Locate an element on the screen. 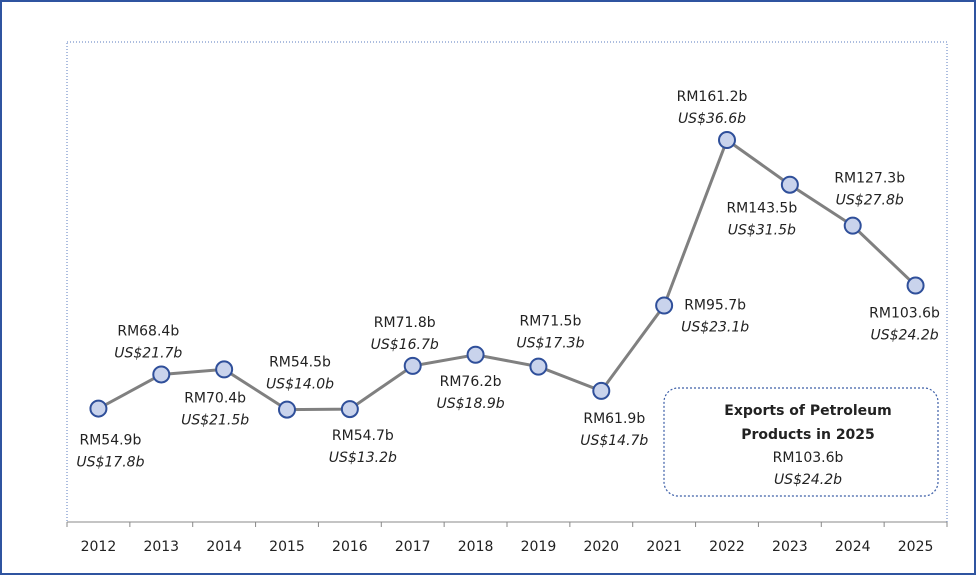 This screenshot has height=577, width=980. value-label: RM143.5b is located at coordinates (761, 209).